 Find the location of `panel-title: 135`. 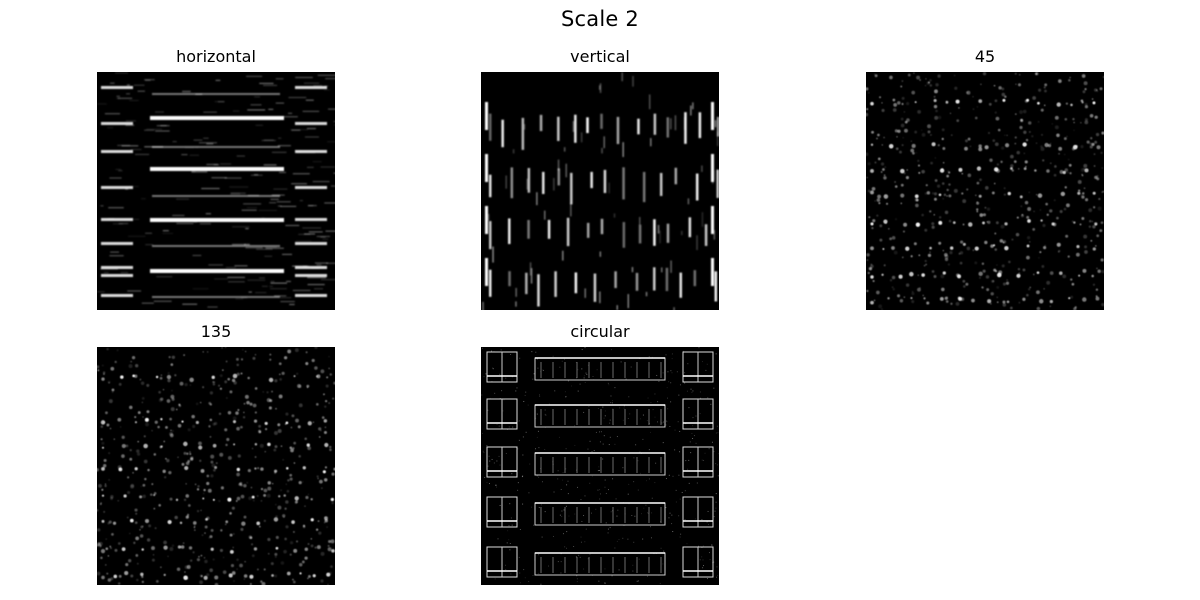

panel-title: 135 is located at coordinates (216, 331).